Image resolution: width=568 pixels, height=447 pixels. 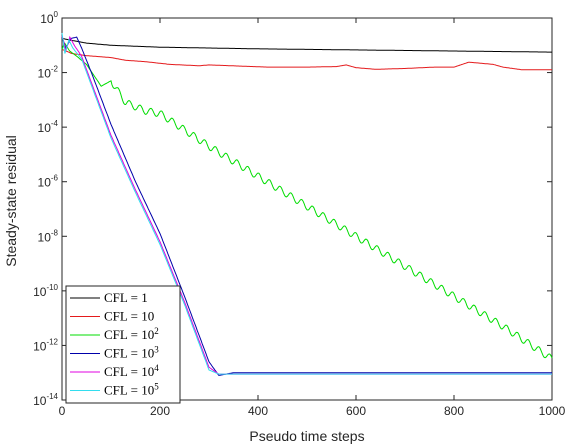 I want to click on legend-box, so click(x=123, y=344).